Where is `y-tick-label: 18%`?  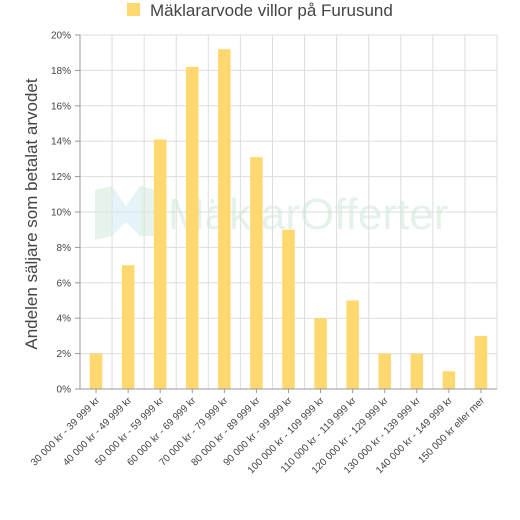
y-tick-label: 18% is located at coordinates (61, 71).